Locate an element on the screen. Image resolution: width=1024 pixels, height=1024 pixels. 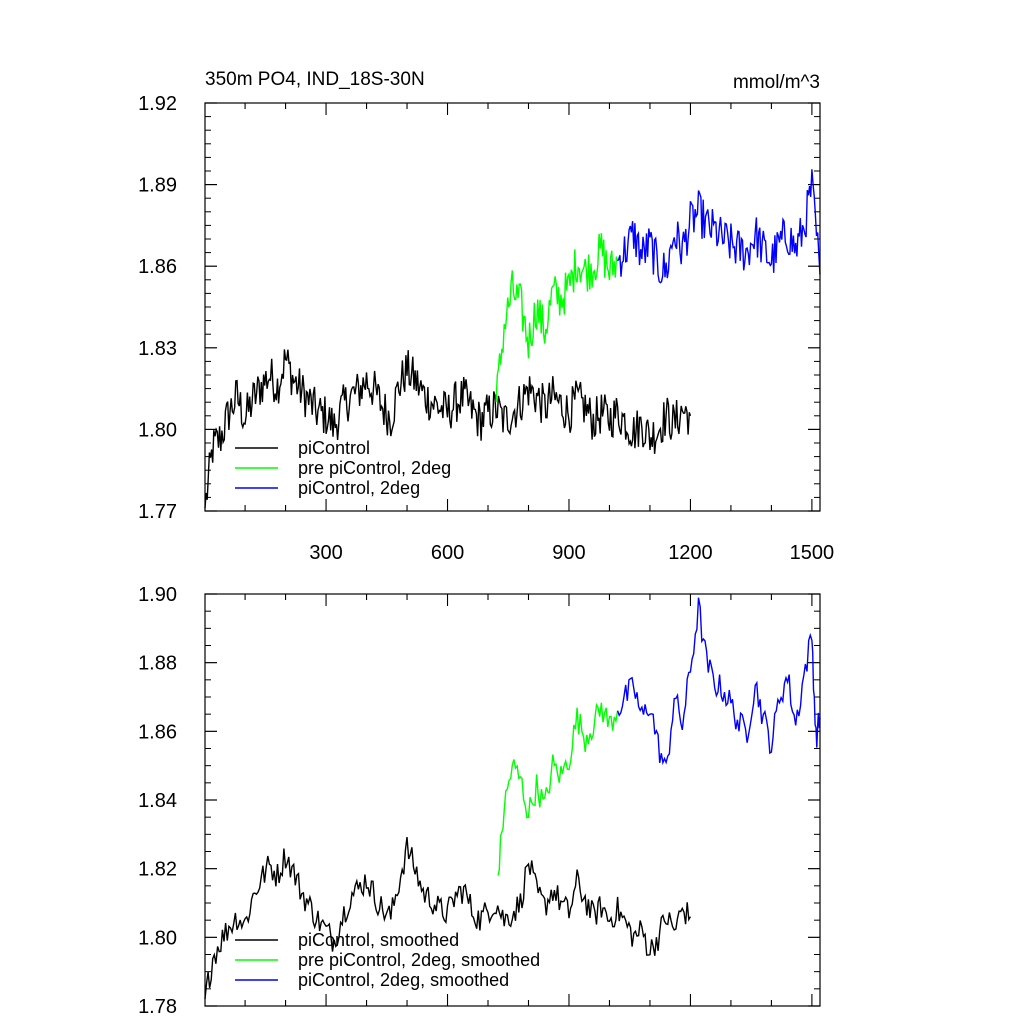
x-tick-label: 300 is located at coordinates (325, 553).